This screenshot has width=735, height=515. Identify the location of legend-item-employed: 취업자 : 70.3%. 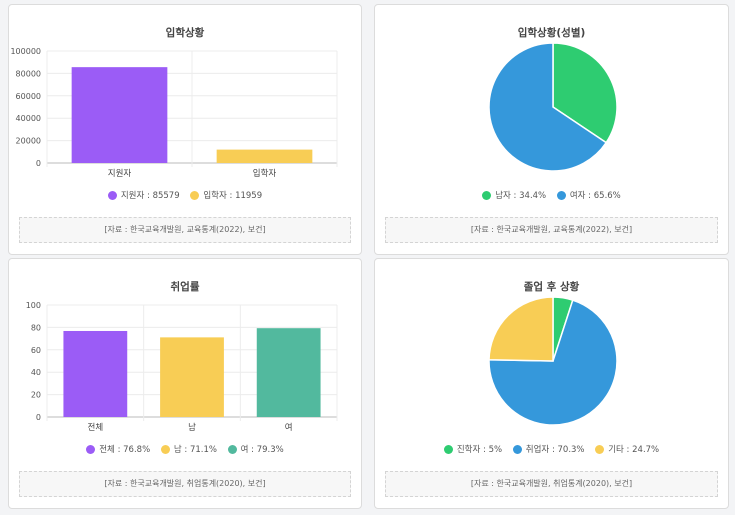
(548, 449).